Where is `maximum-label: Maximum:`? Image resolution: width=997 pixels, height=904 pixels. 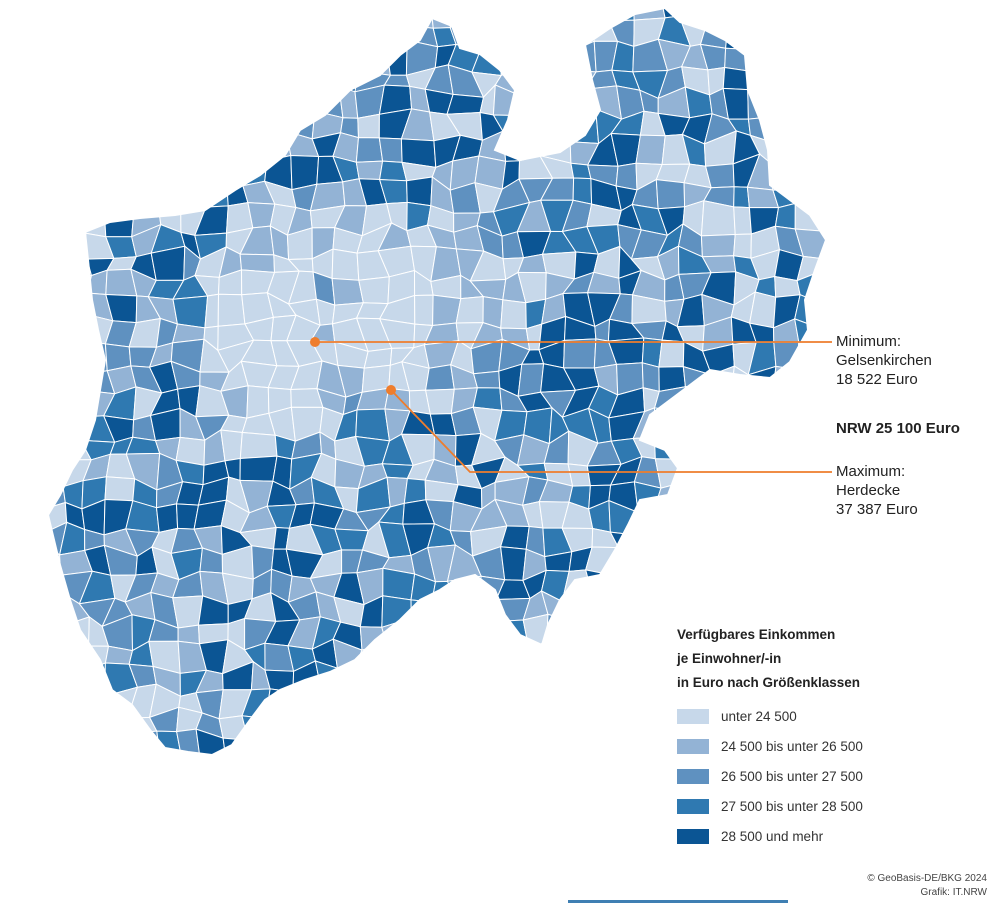
maximum-label: Maximum: is located at coordinates (871, 471).